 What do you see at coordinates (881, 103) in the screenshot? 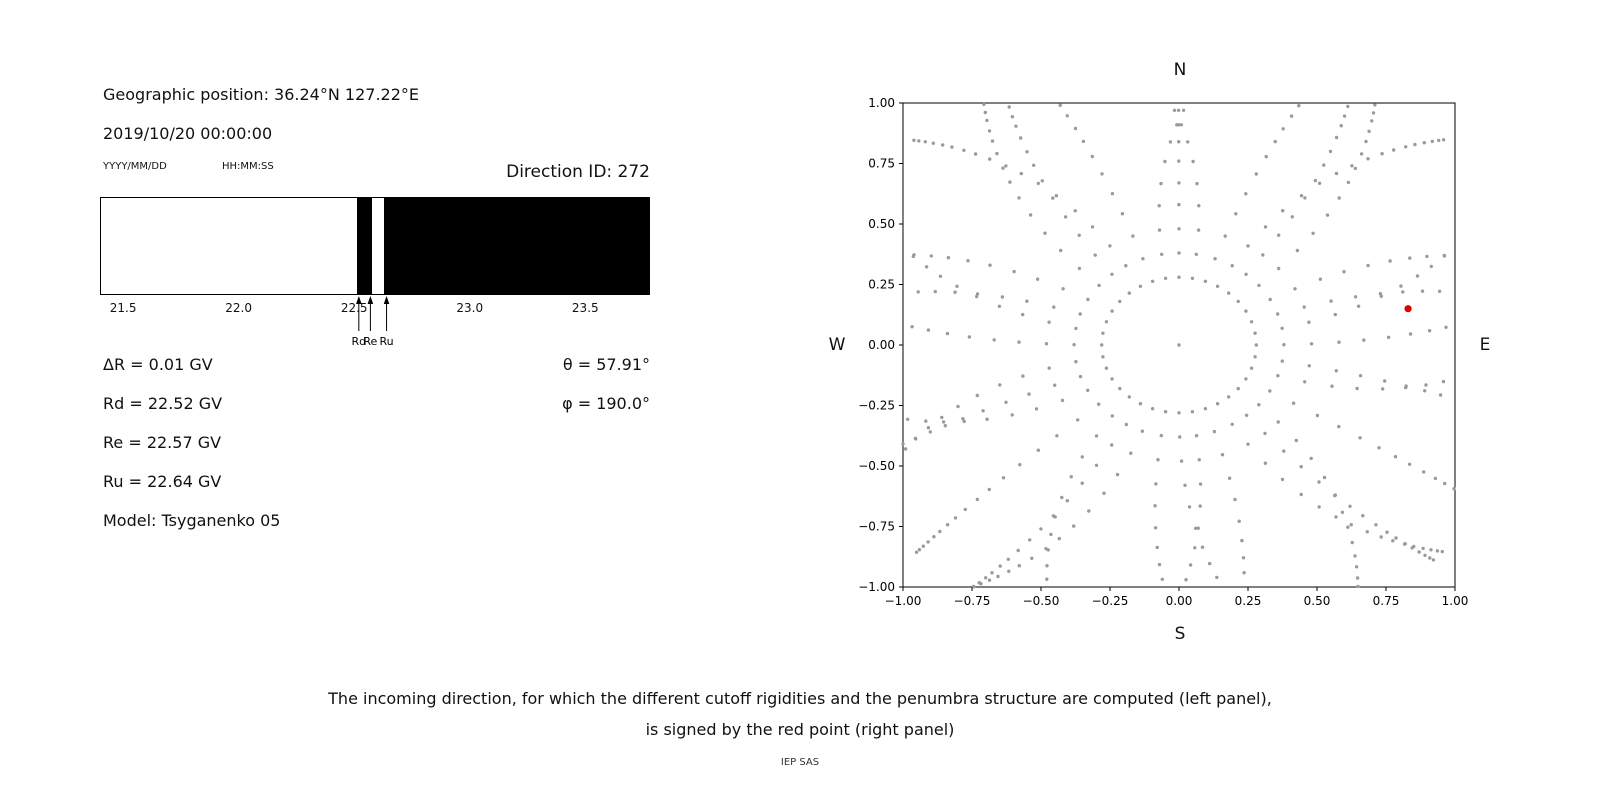
I see `y-tick-label: 1.00` at bounding box center [881, 103].